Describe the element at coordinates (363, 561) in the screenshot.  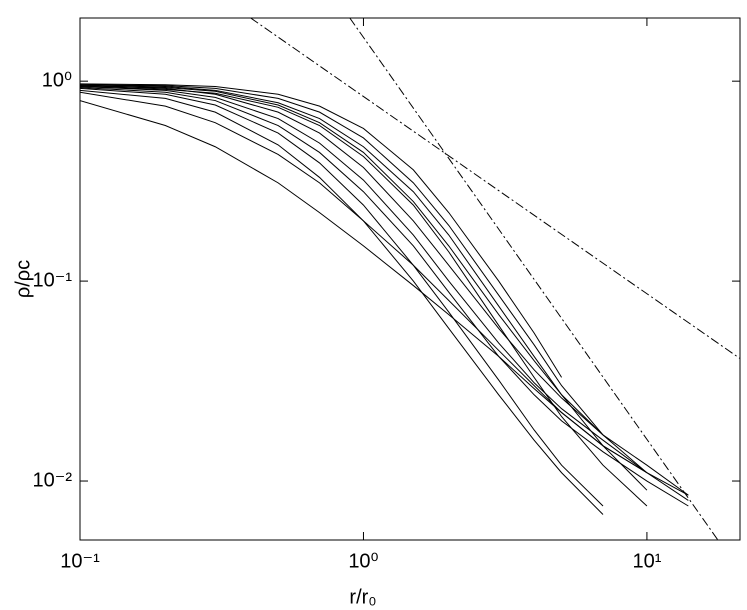
I see `x-tick-label: 10⁰` at that location.